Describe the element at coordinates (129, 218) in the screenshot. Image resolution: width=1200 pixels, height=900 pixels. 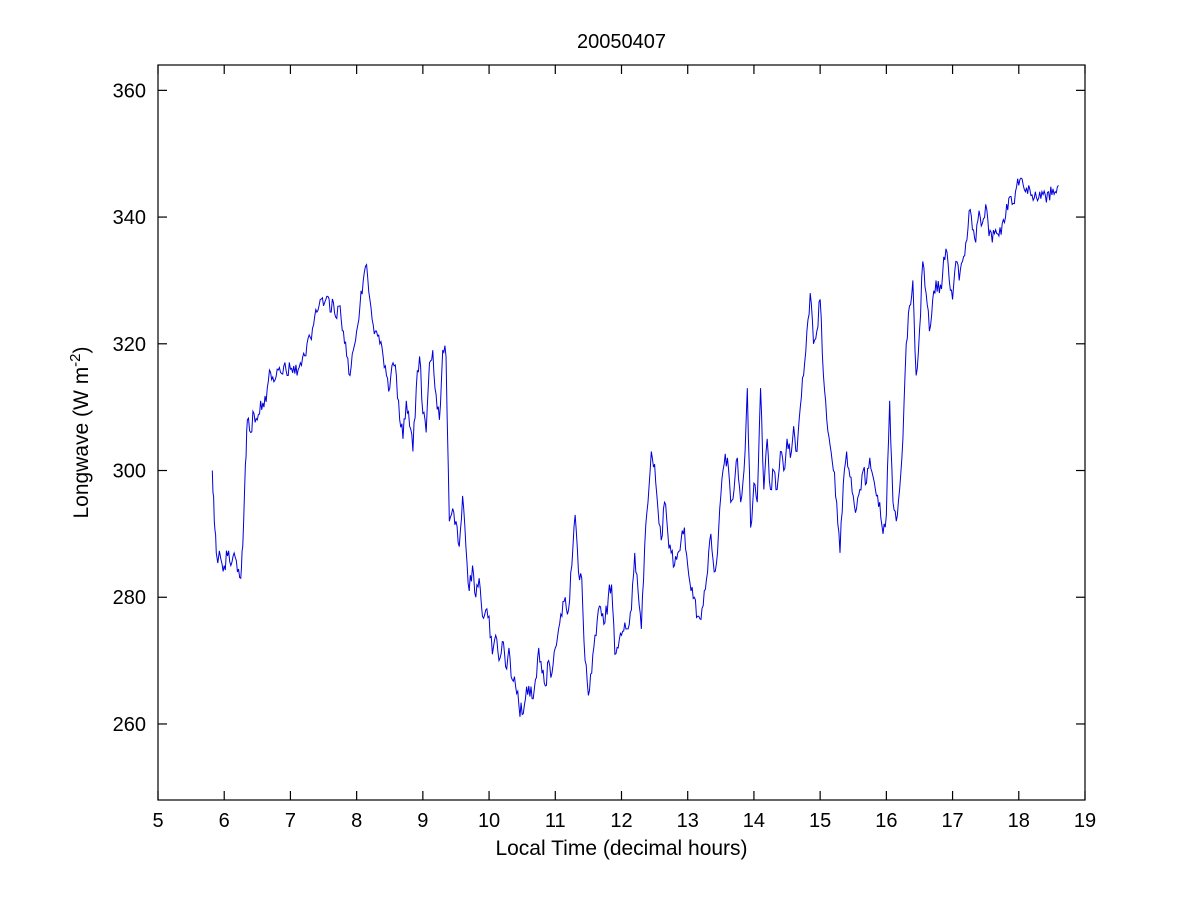
I see `y-tick-label: 340` at that location.